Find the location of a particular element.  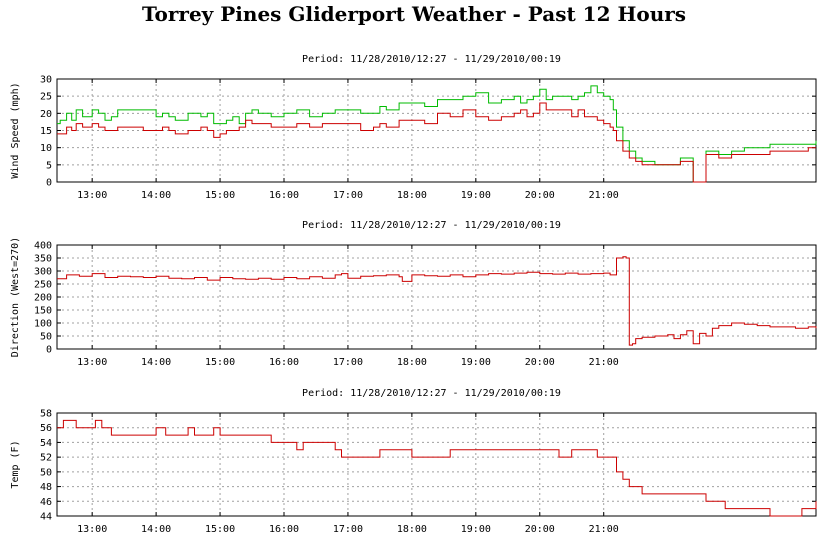

y-tick-label: 54 is located at coordinates (46, 443).